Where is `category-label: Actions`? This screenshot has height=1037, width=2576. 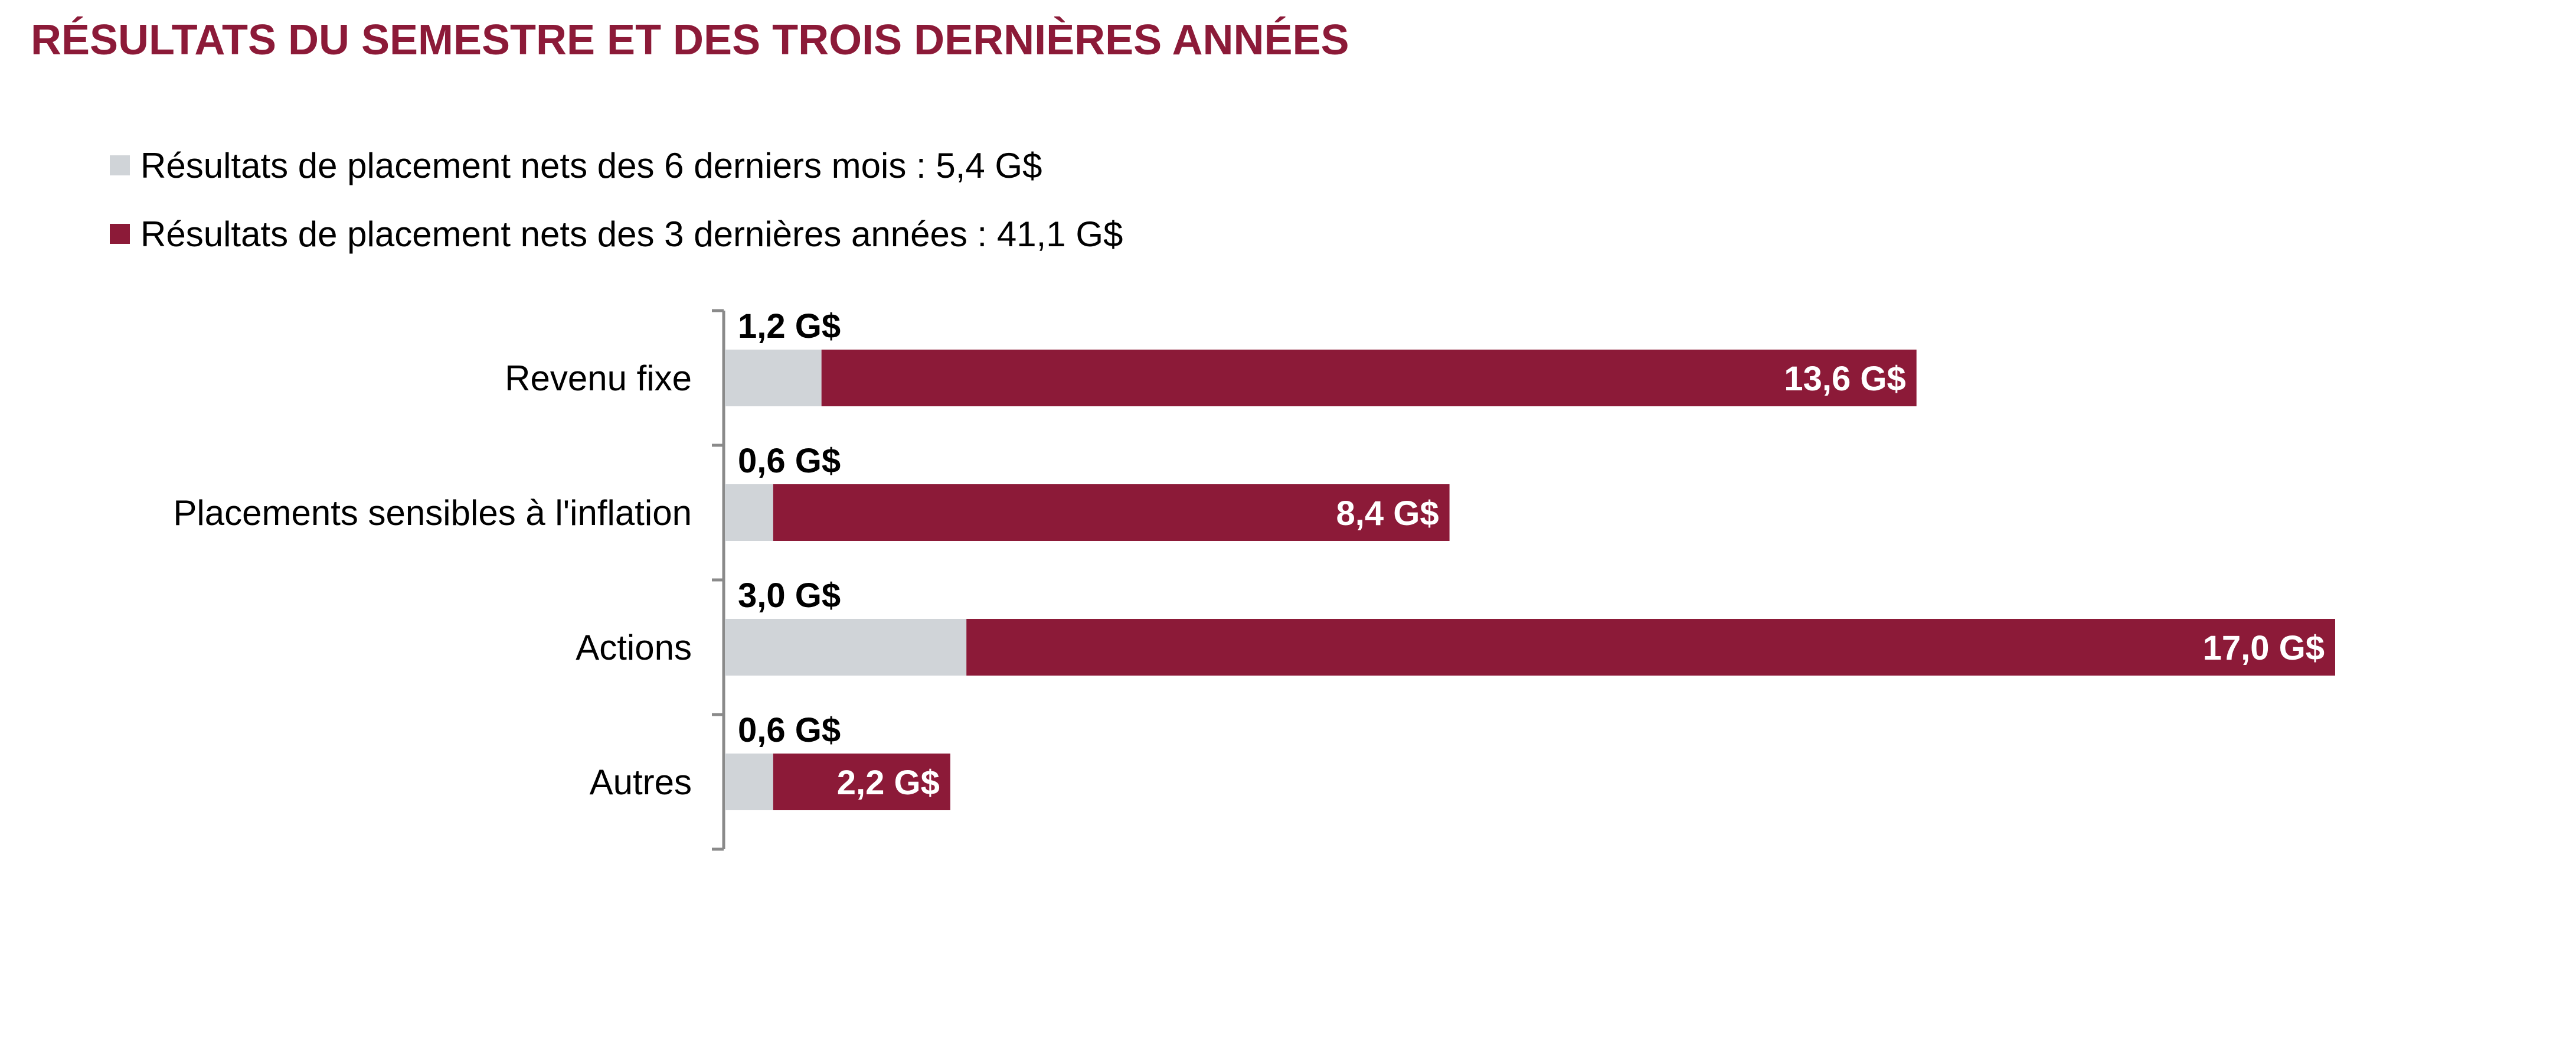 category-label: Actions is located at coordinates (634, 648).